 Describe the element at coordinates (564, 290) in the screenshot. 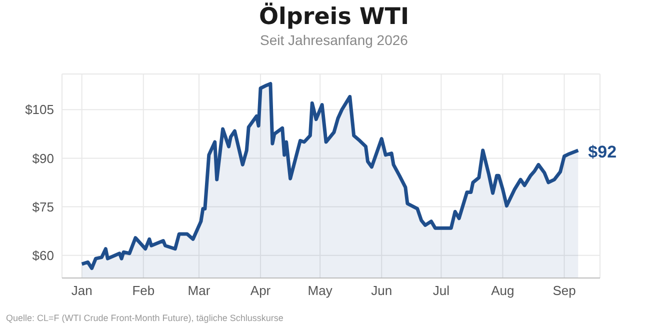

I see `x-tick-label: Sep` at that location.